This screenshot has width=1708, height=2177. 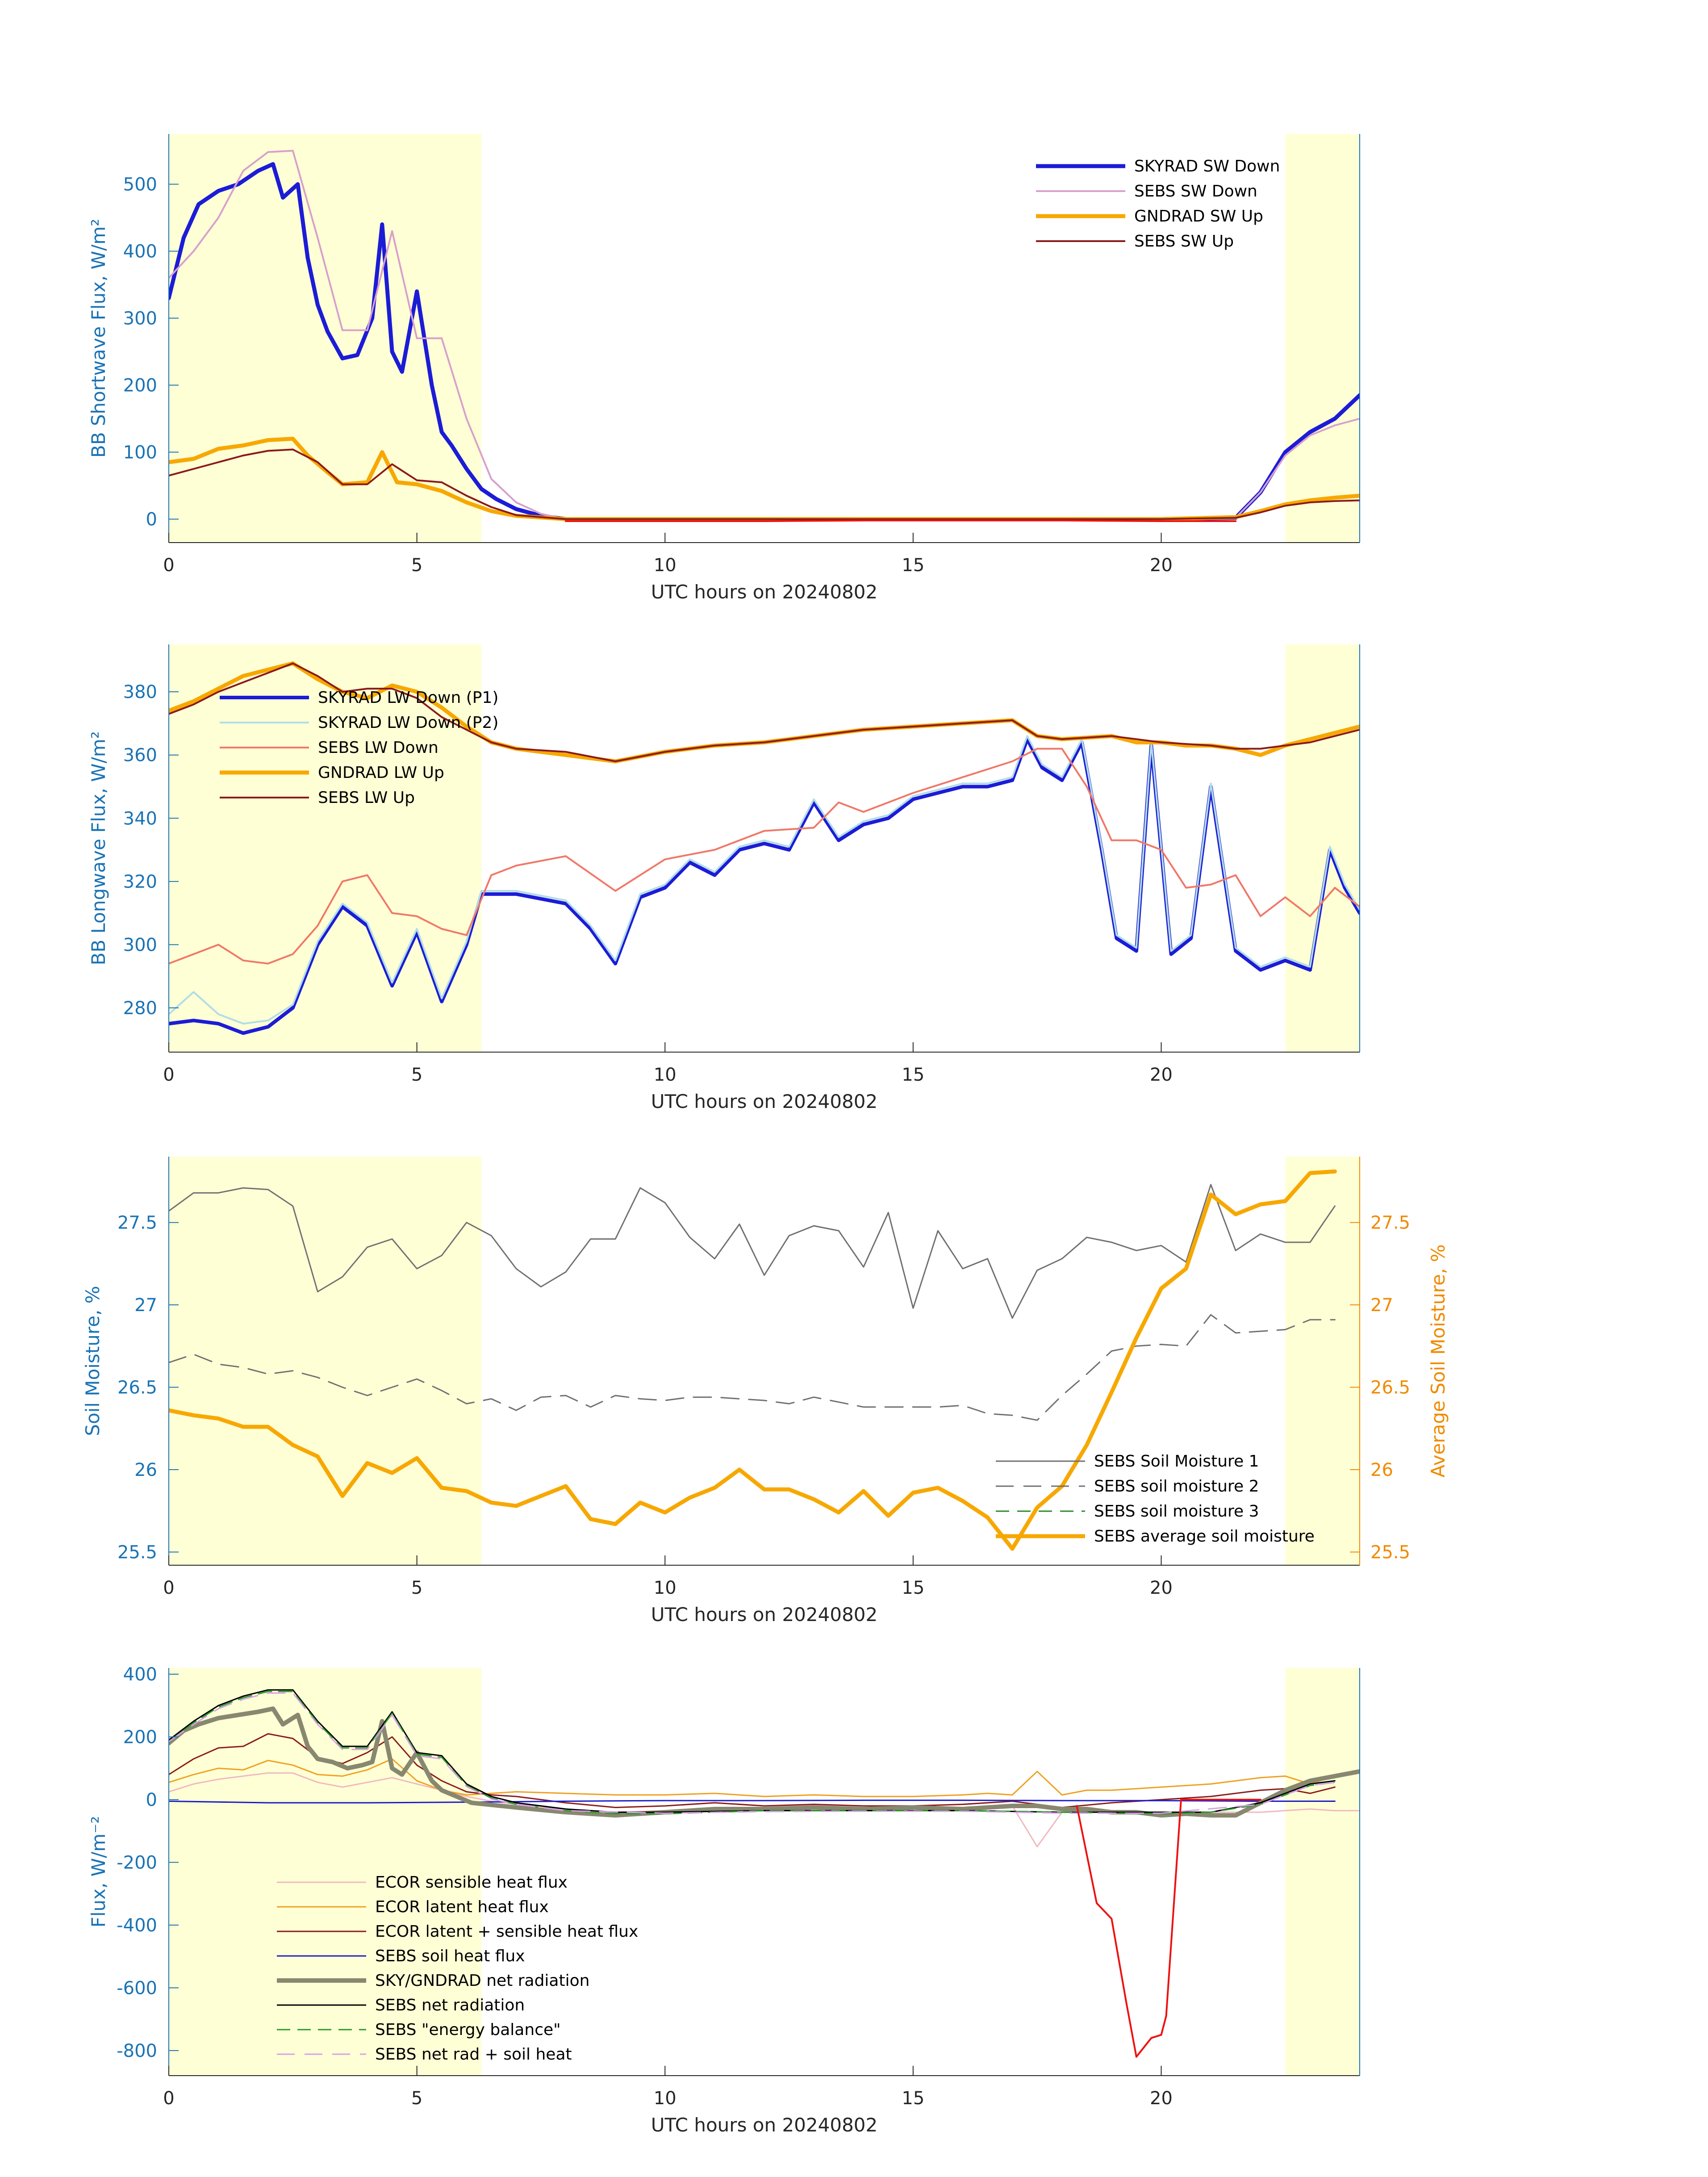 What do you see at coordinates (145, 1305) in the screenshot?
I see `y-tick-label: 27` at bounding box center [145, 1305].